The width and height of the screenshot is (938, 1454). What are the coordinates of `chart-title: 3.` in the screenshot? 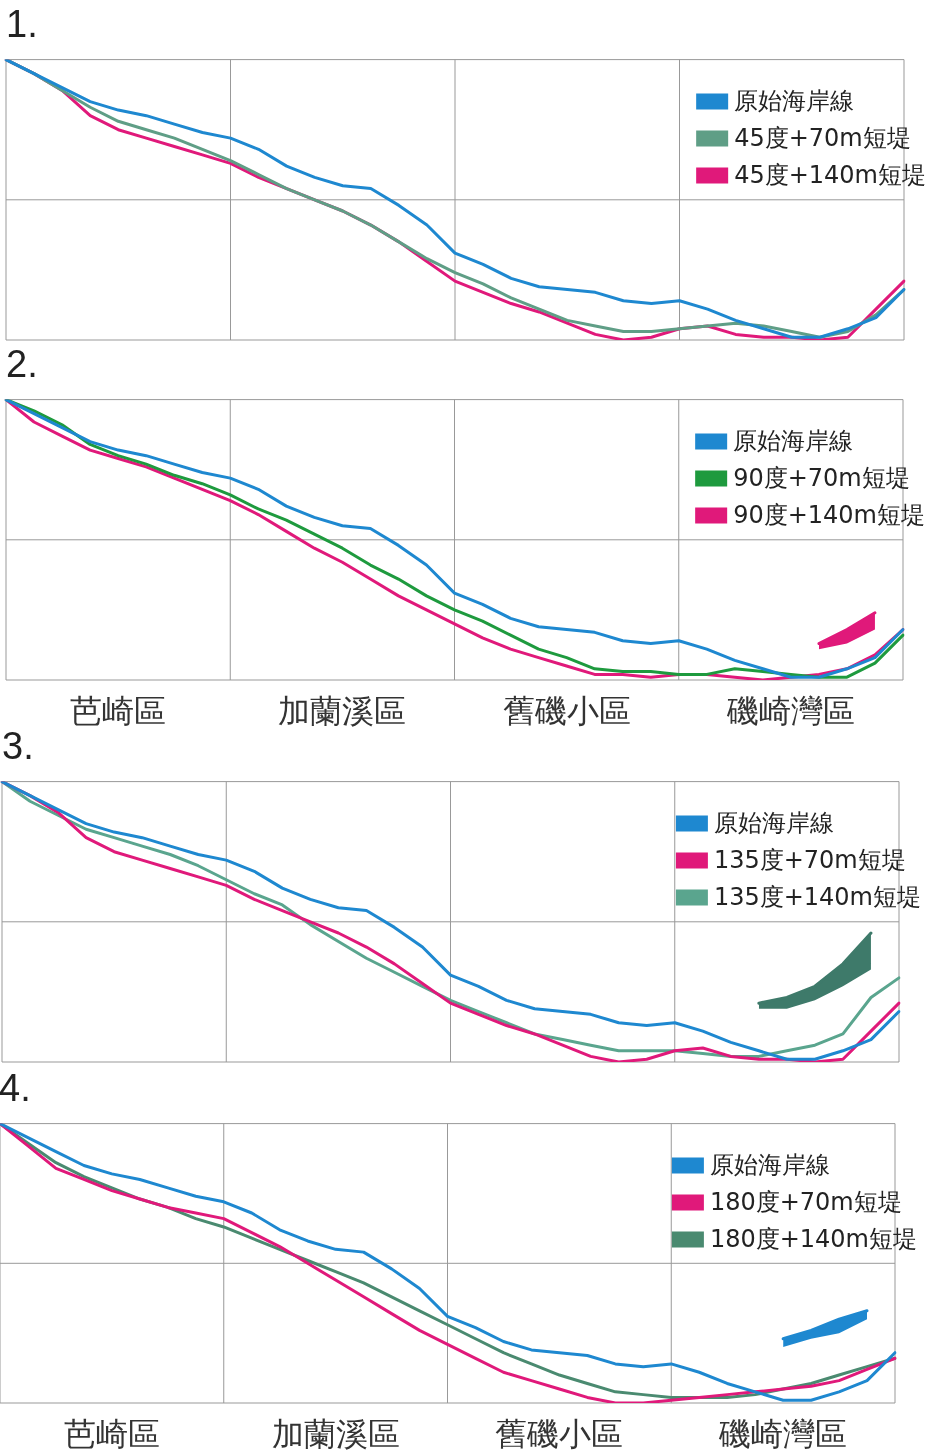 It's located at (18, 746).